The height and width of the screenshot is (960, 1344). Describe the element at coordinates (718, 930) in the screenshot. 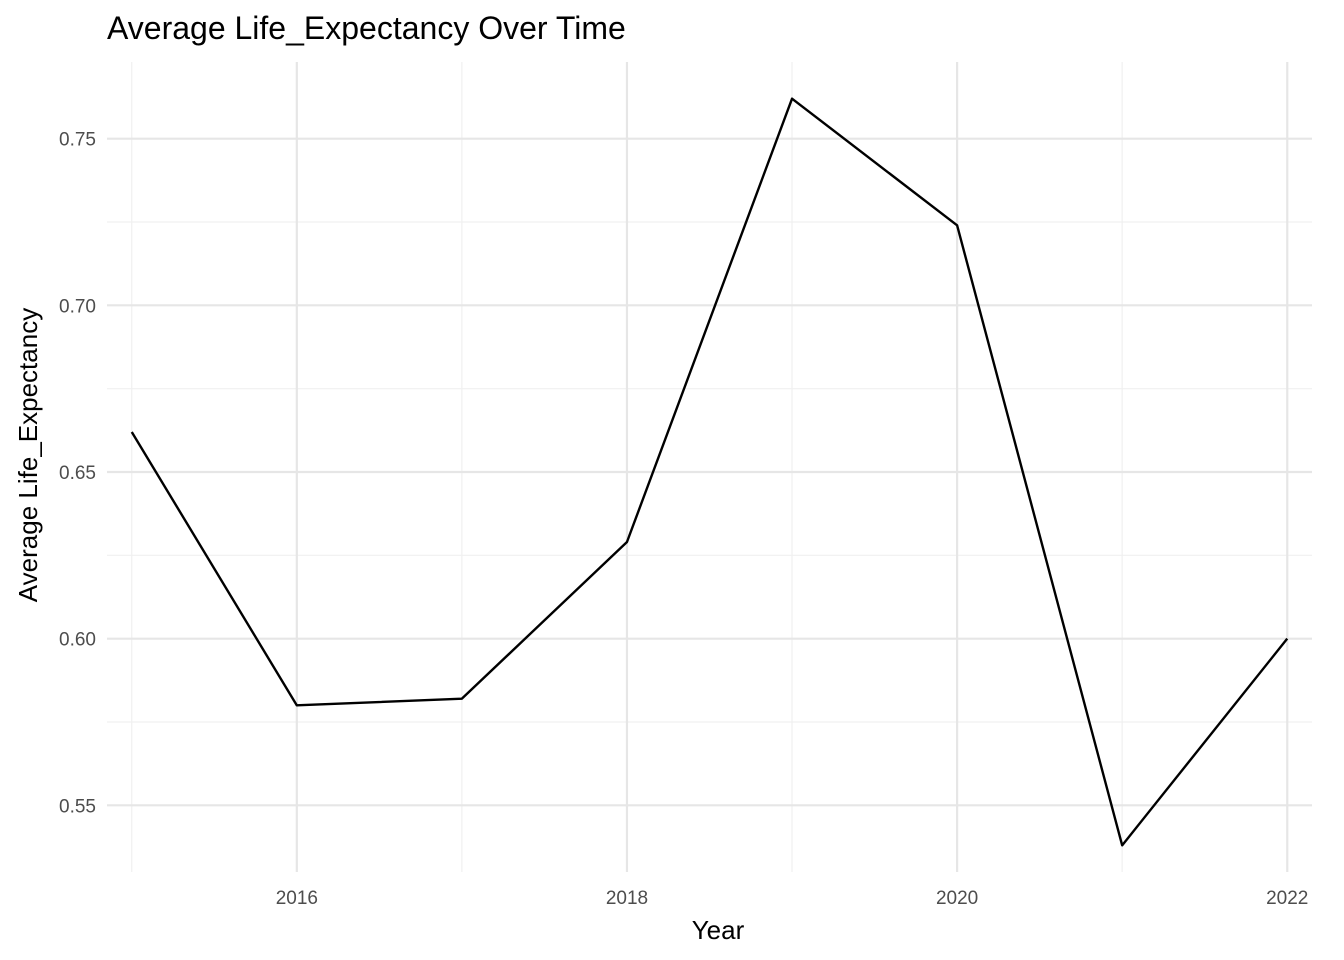

I see `x-axis-title: Year` at that location.